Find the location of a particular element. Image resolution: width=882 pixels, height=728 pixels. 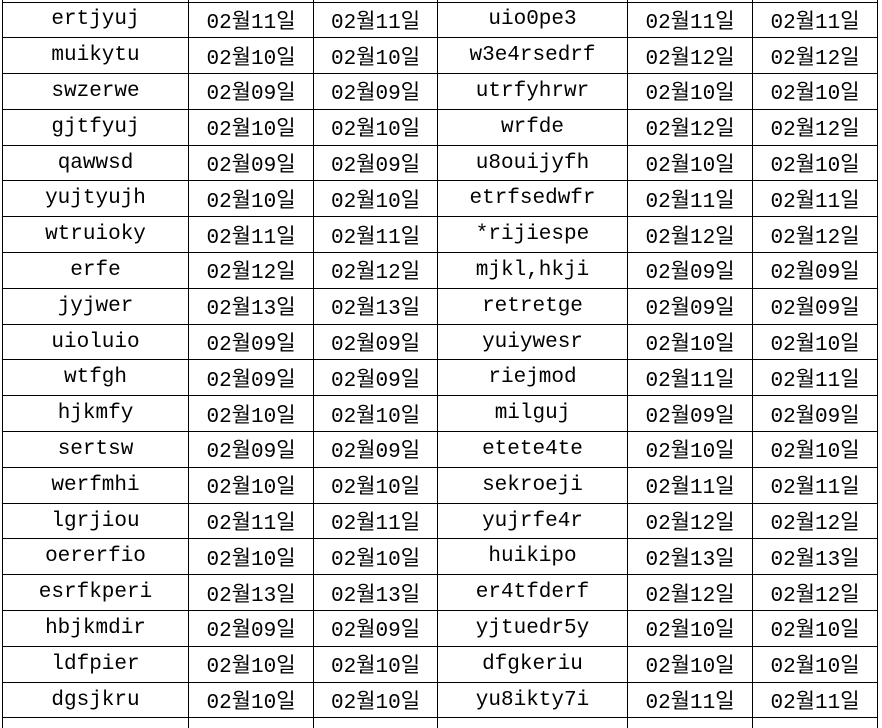

cell-name: yjtuedr5y is located at coordinates (532, 628).